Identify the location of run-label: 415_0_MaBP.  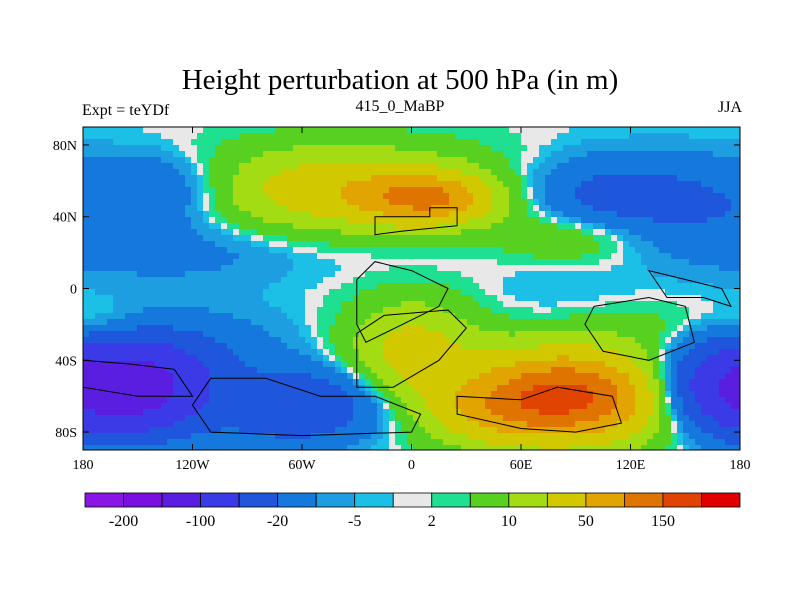
(400, 106).